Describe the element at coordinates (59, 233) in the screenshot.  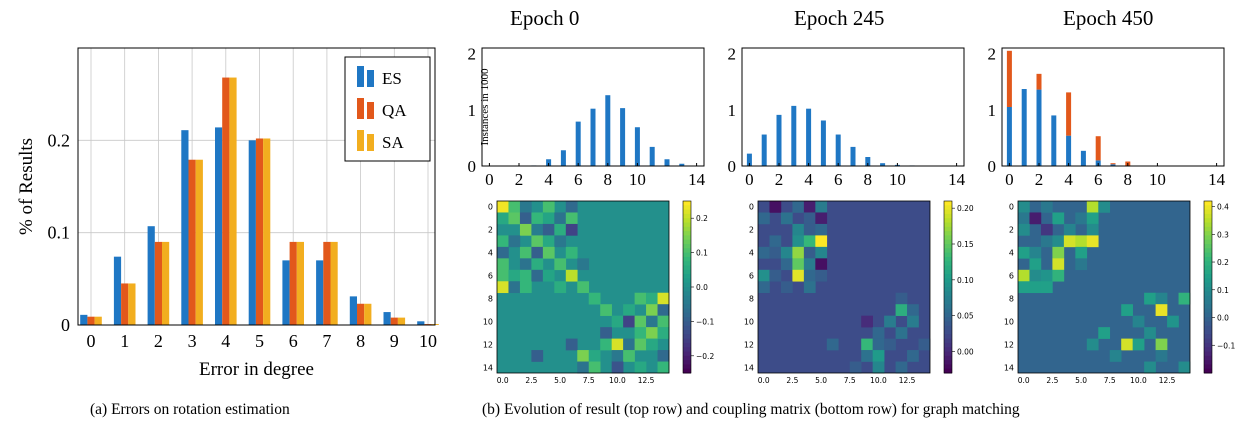
I see `y-tick-label: 0.1` at that location.